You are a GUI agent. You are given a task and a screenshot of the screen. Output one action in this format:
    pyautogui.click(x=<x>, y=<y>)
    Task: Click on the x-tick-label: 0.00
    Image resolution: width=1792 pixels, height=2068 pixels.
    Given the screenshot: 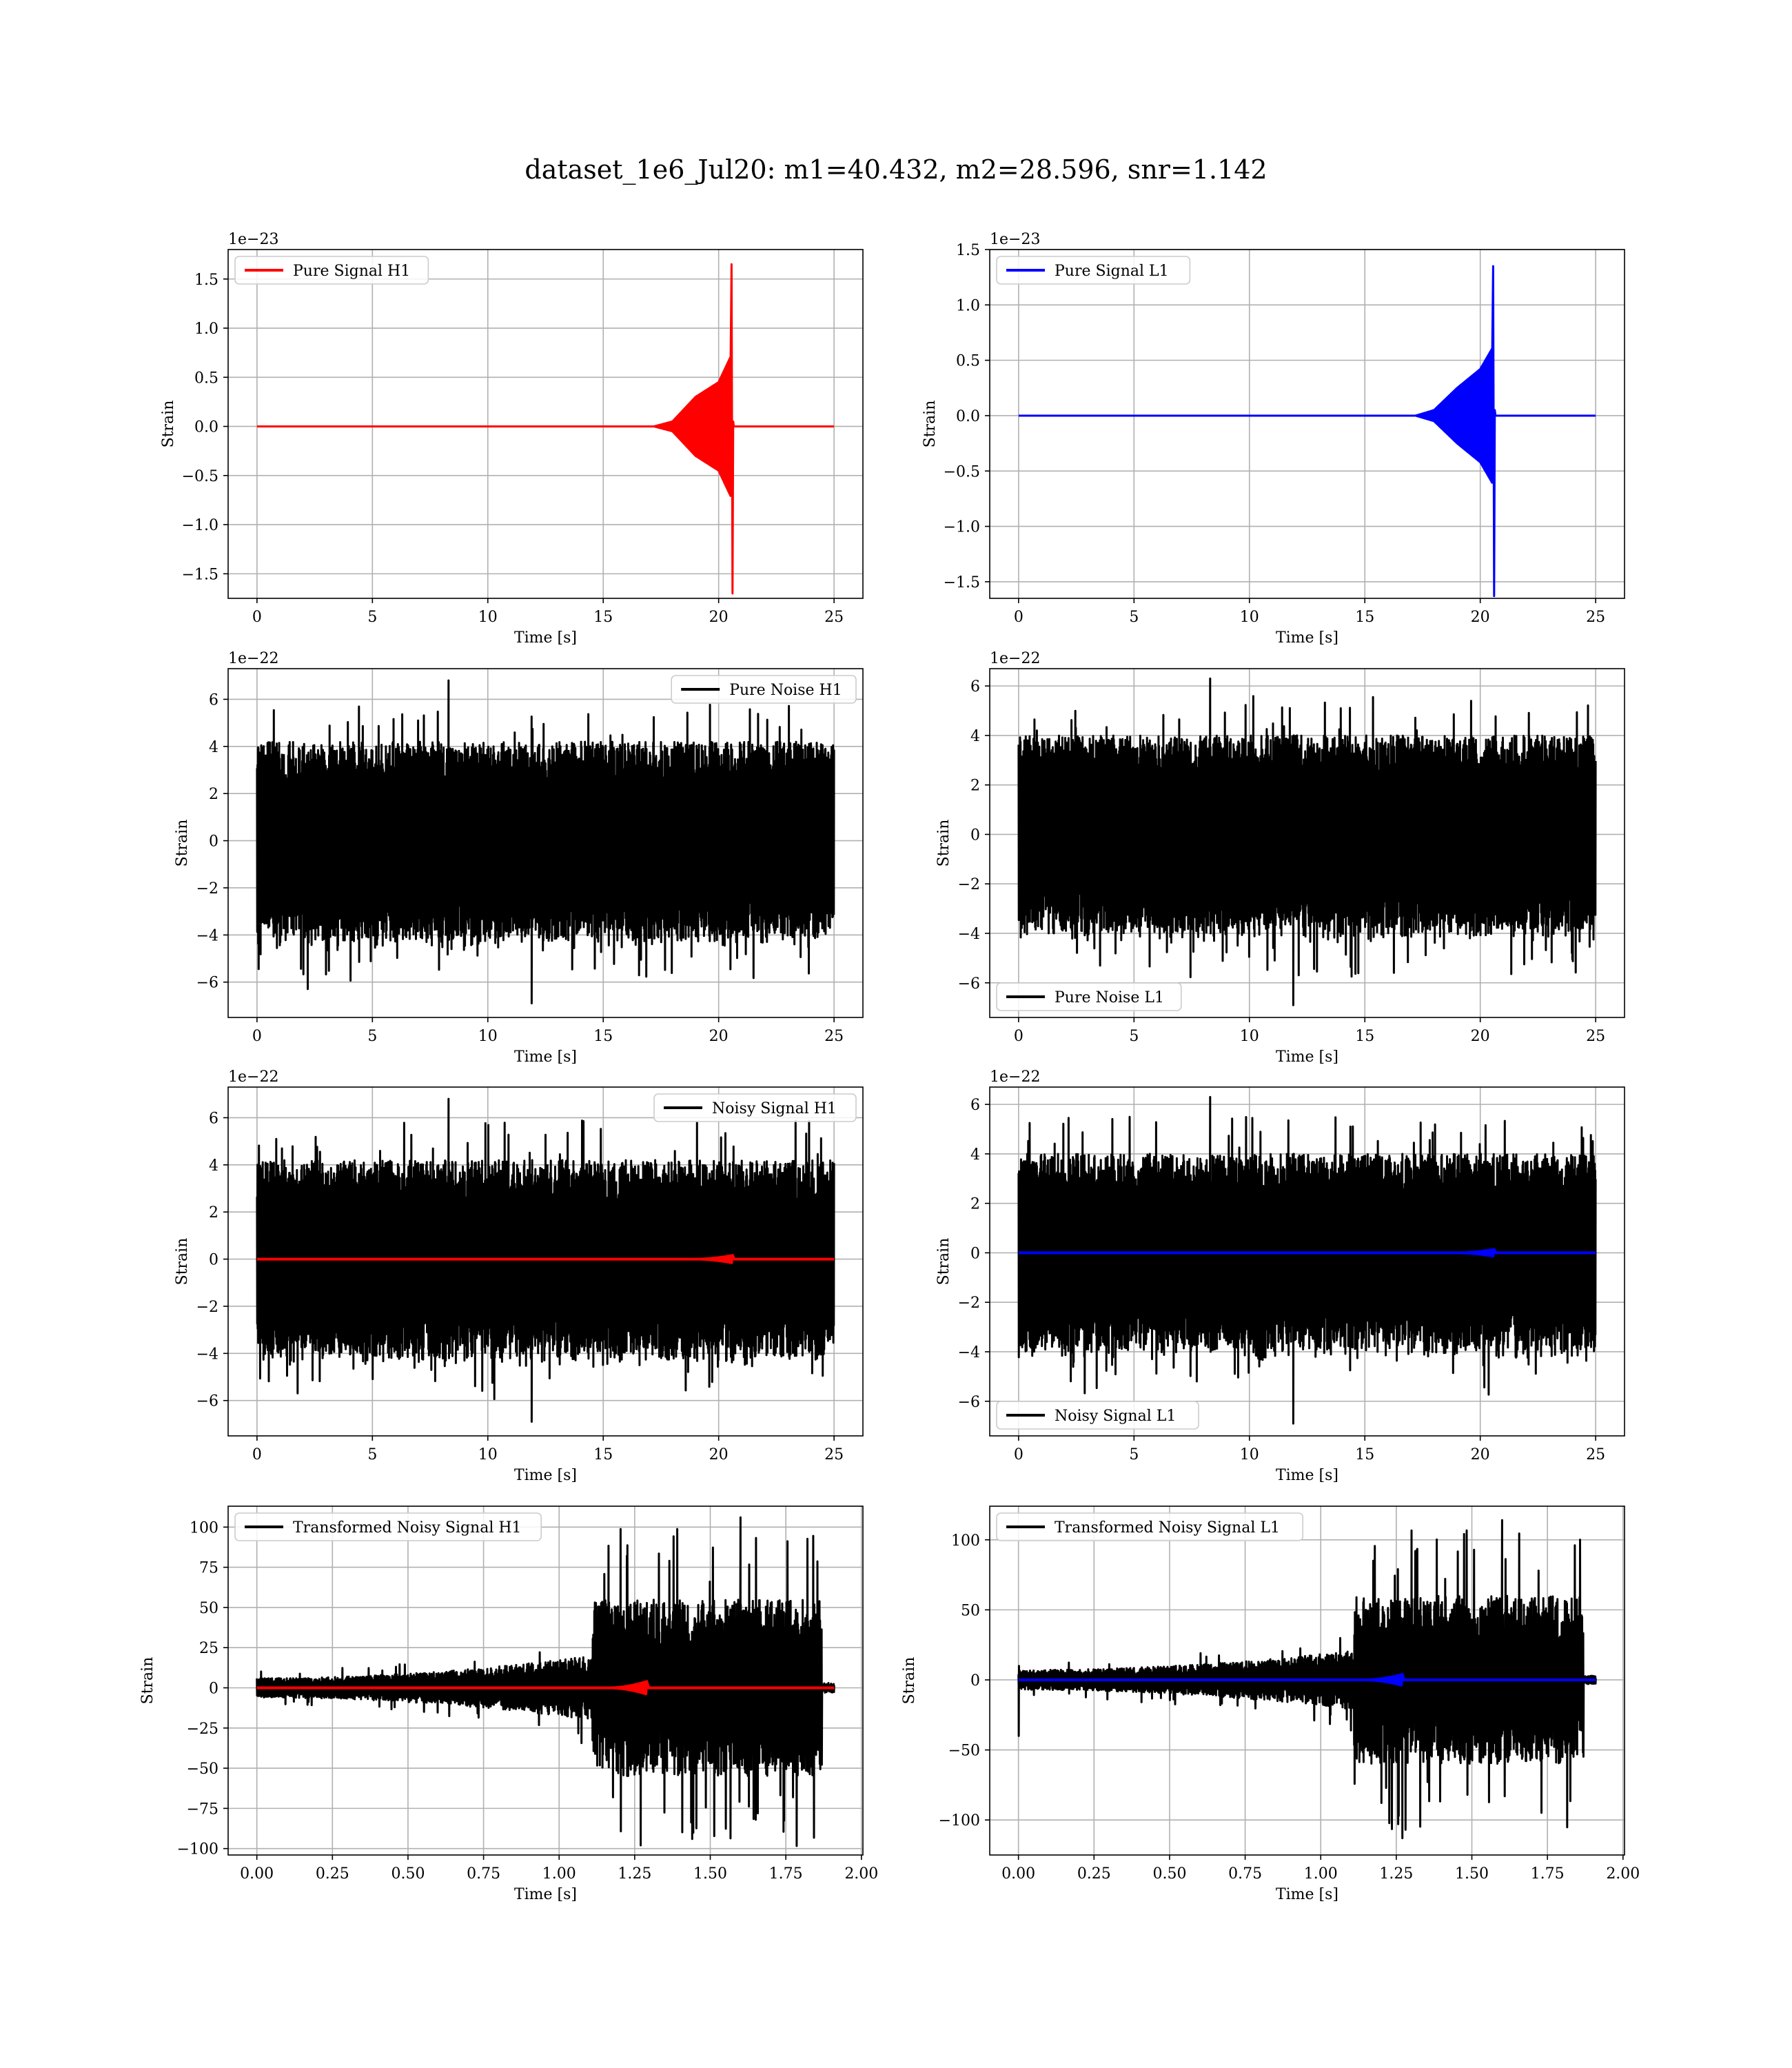 What is the action you would take?
    pyautogui.click(x=1018, y=1874)
    